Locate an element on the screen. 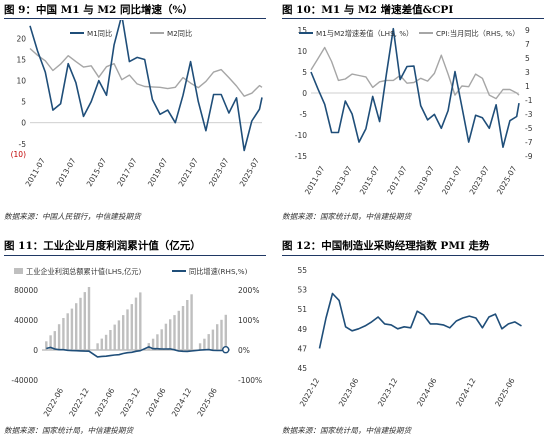  chart11-y-right-tick-1: 100% is located at coordinates (248, 320).